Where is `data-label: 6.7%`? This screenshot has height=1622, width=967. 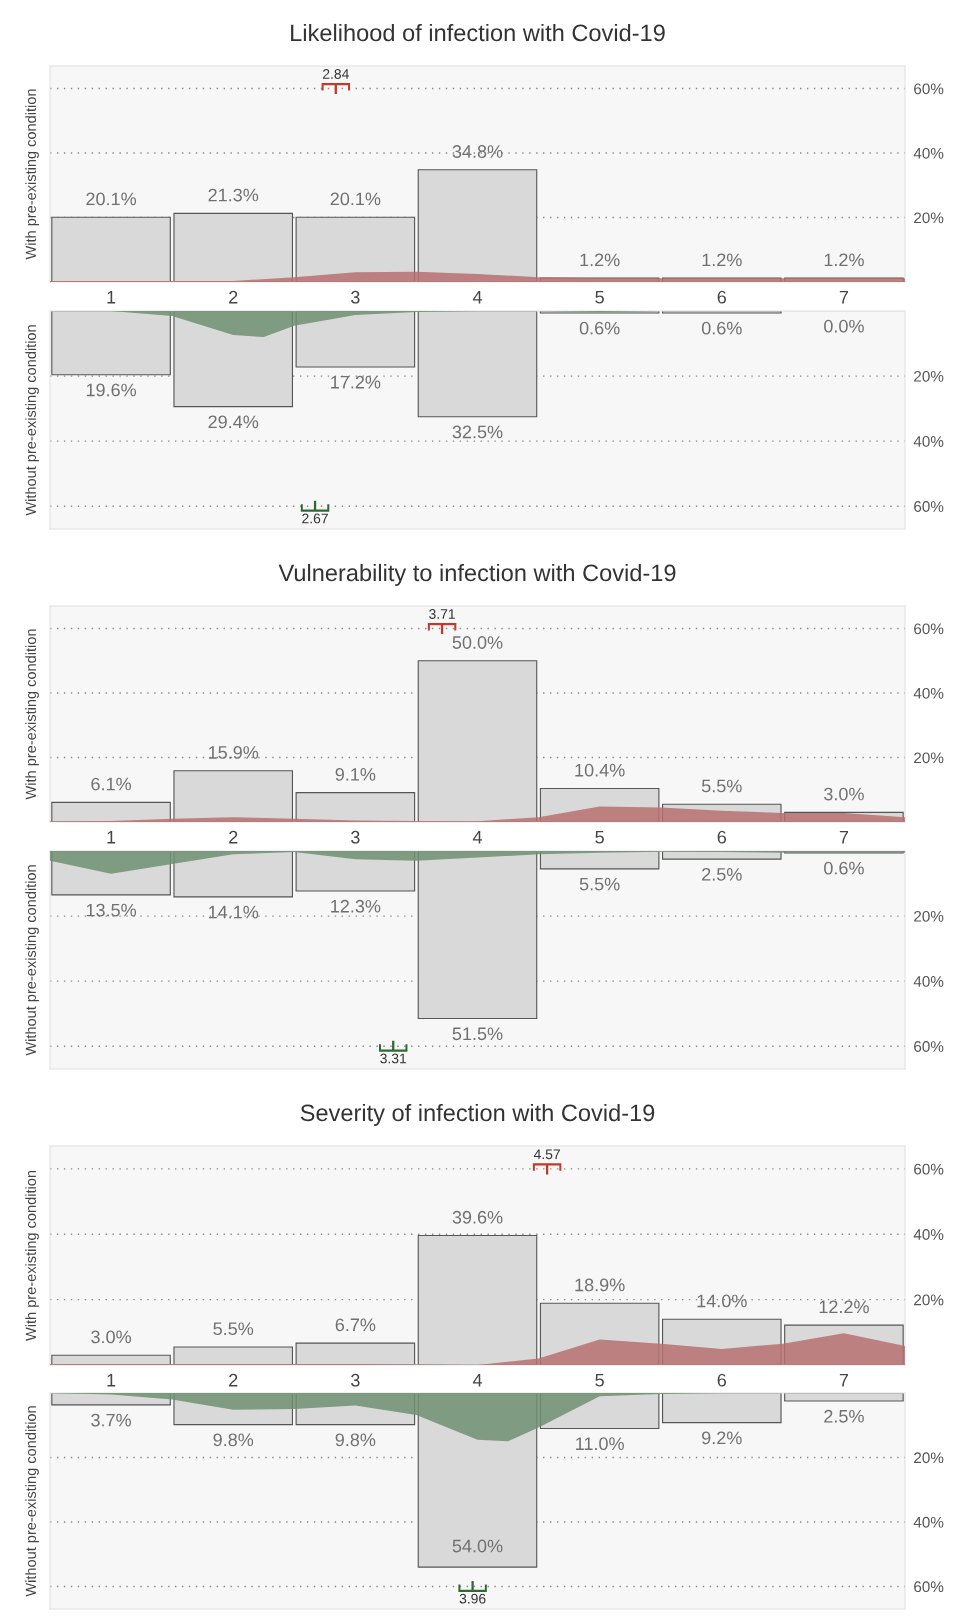
data-label: 6.7% is located at coordinates (355, 1325).